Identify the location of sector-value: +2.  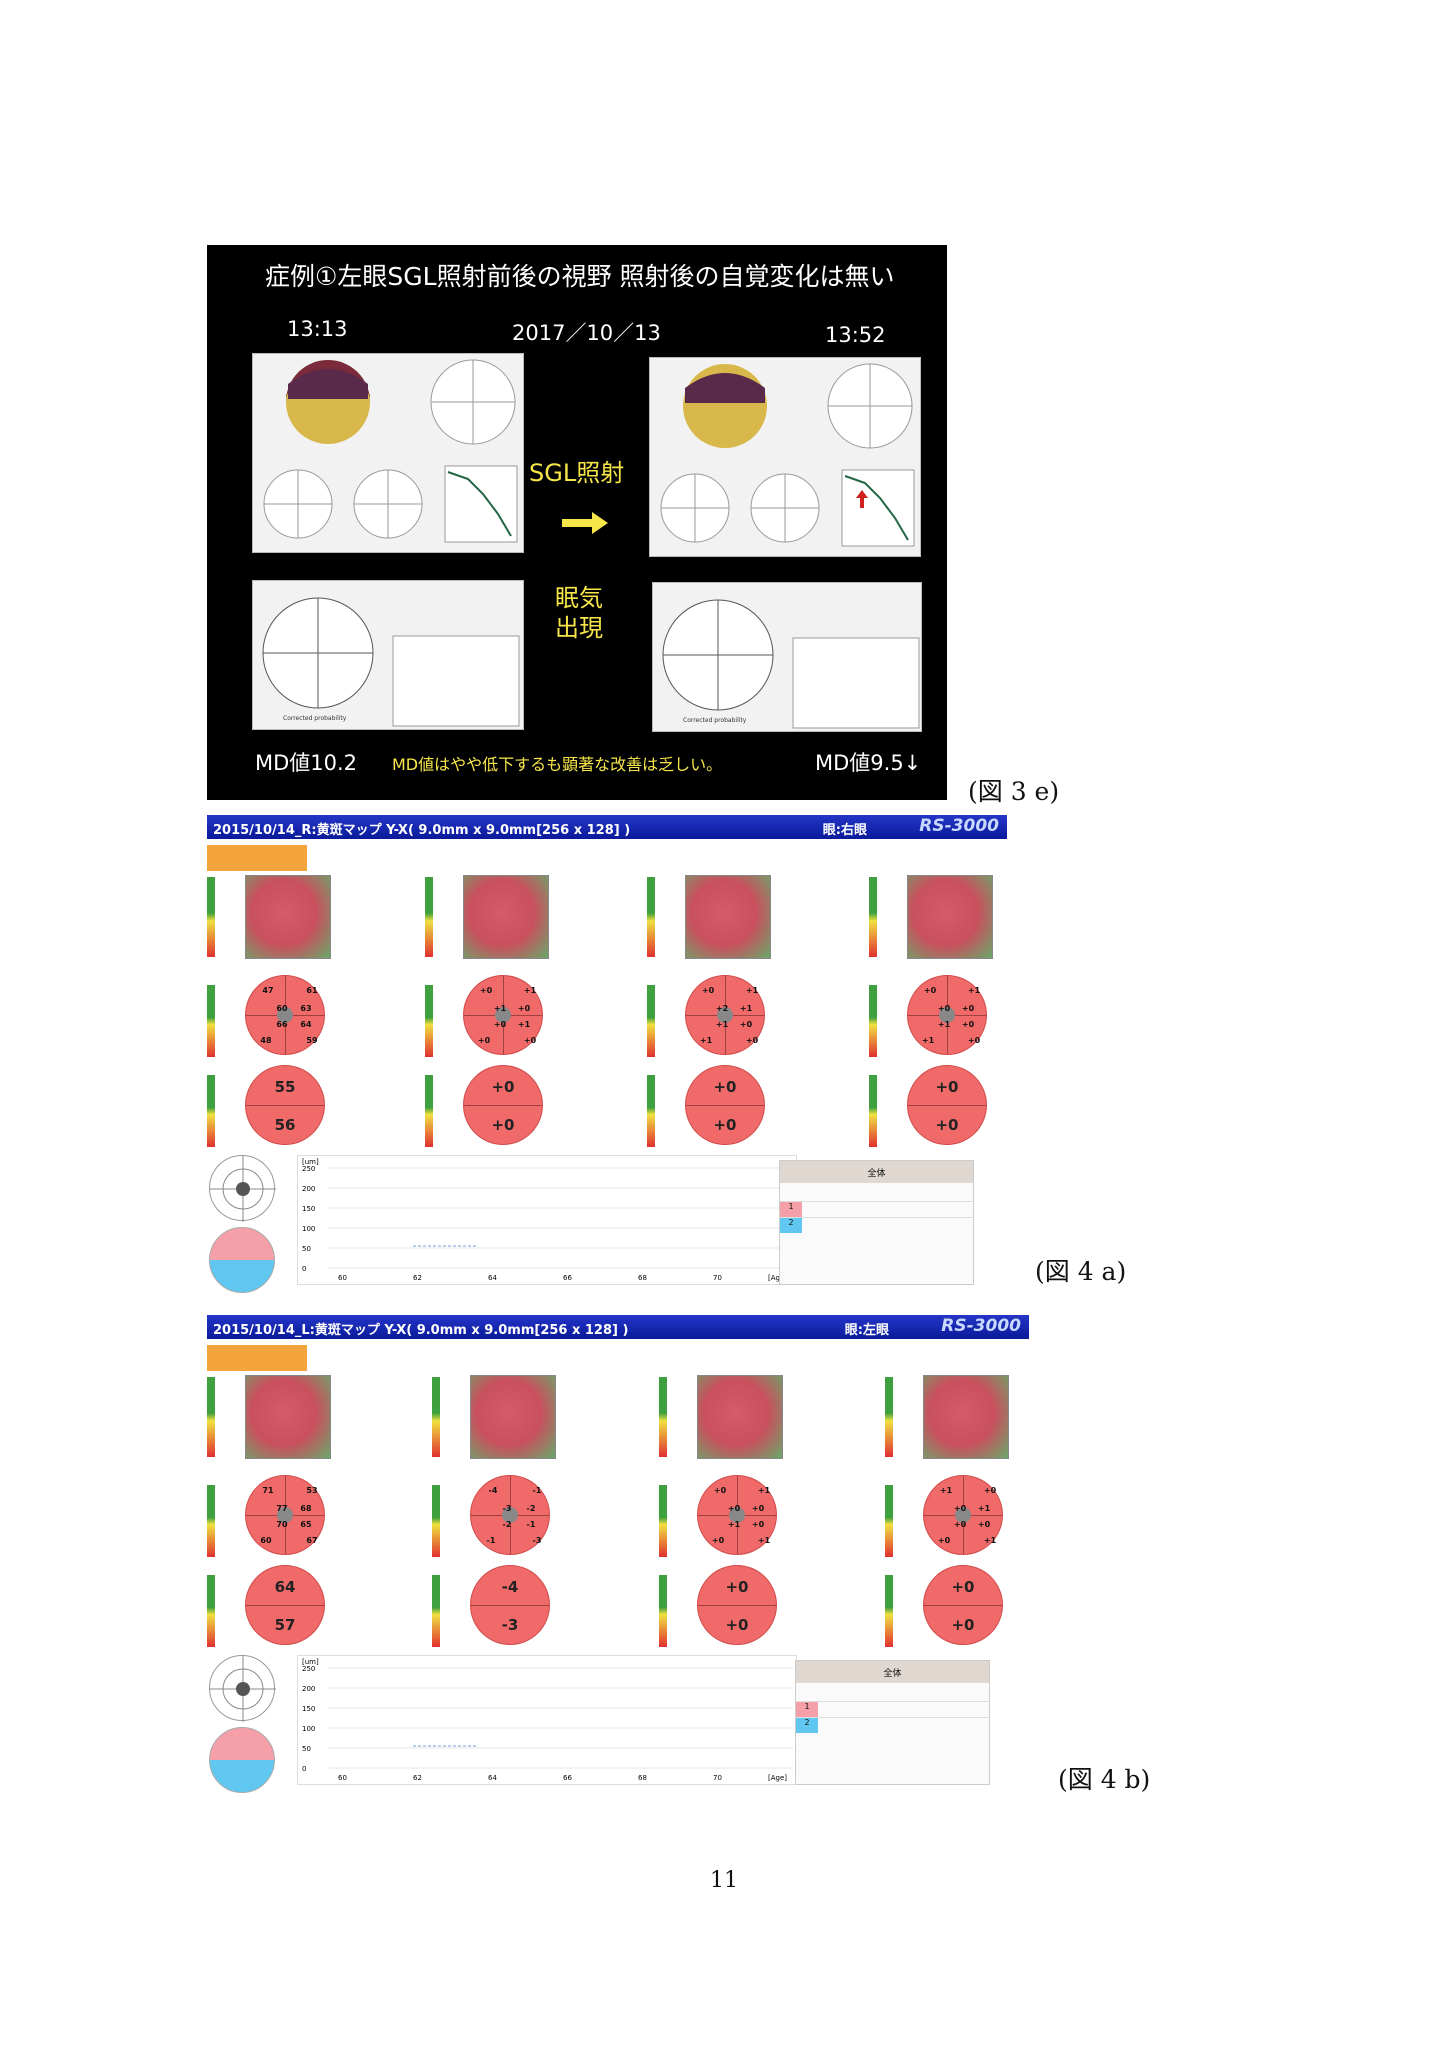
(722, 1008).